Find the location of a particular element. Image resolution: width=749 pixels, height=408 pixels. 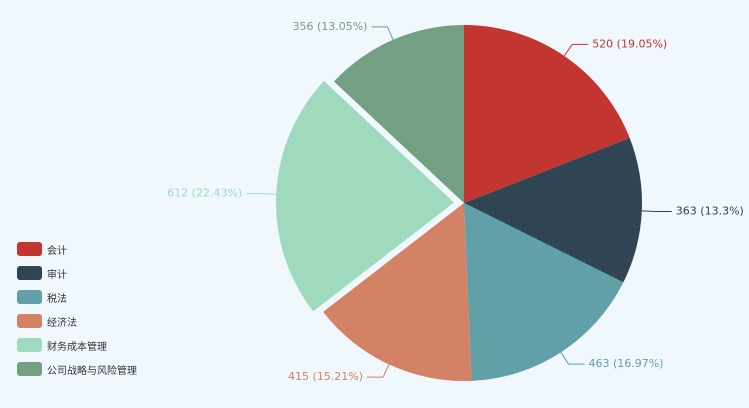

legend-item-caiwu: 财务成本管理 is located at coordinates (77, 345).